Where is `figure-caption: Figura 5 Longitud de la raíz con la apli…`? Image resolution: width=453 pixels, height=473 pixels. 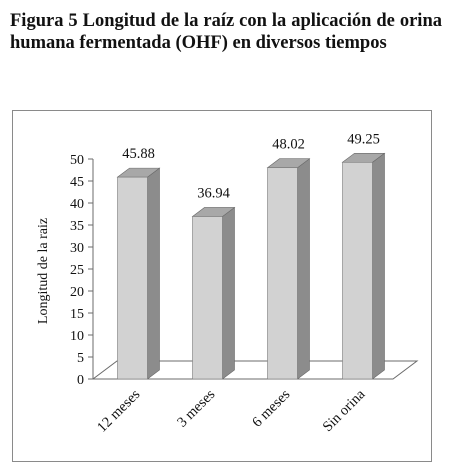
figure-caption: Figura 5 Longitud de la raíz con la apli… is located at coordinates (226, 32).